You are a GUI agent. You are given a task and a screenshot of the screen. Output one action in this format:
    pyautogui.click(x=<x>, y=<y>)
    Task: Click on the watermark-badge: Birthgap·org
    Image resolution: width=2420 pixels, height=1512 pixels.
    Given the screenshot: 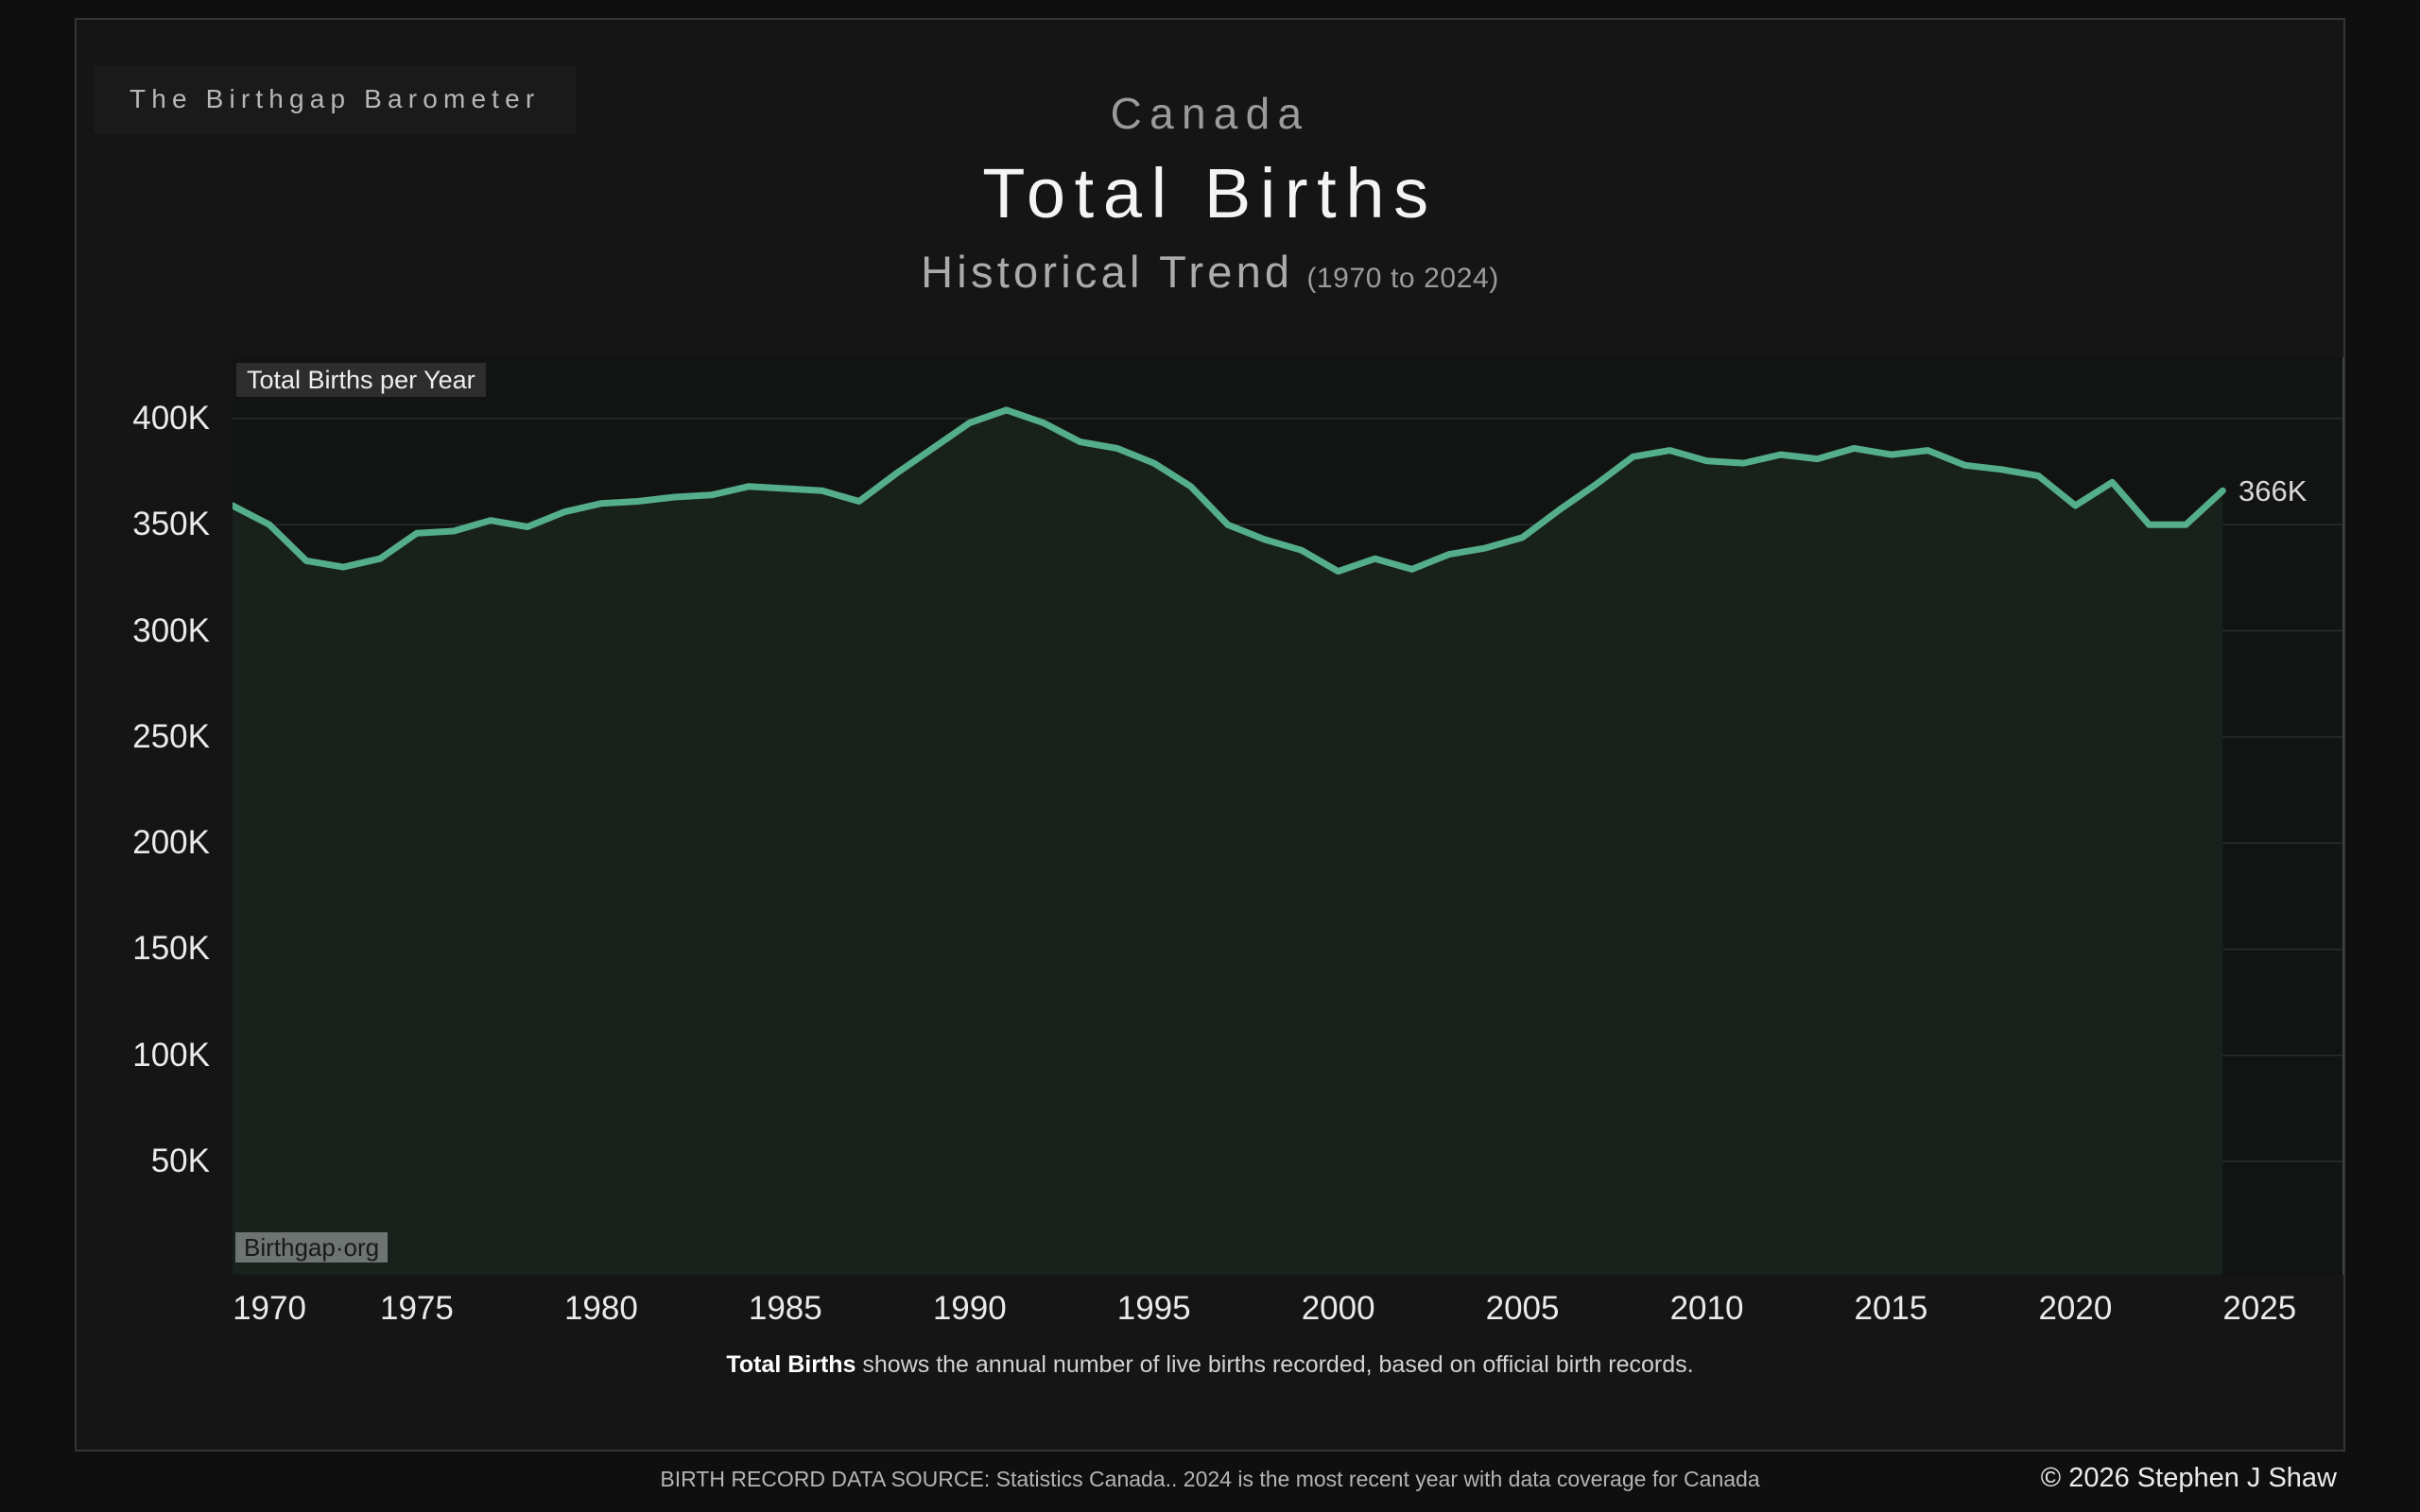 What is the action you would take?
    pyautogui.click(x=312, y=1247)
    